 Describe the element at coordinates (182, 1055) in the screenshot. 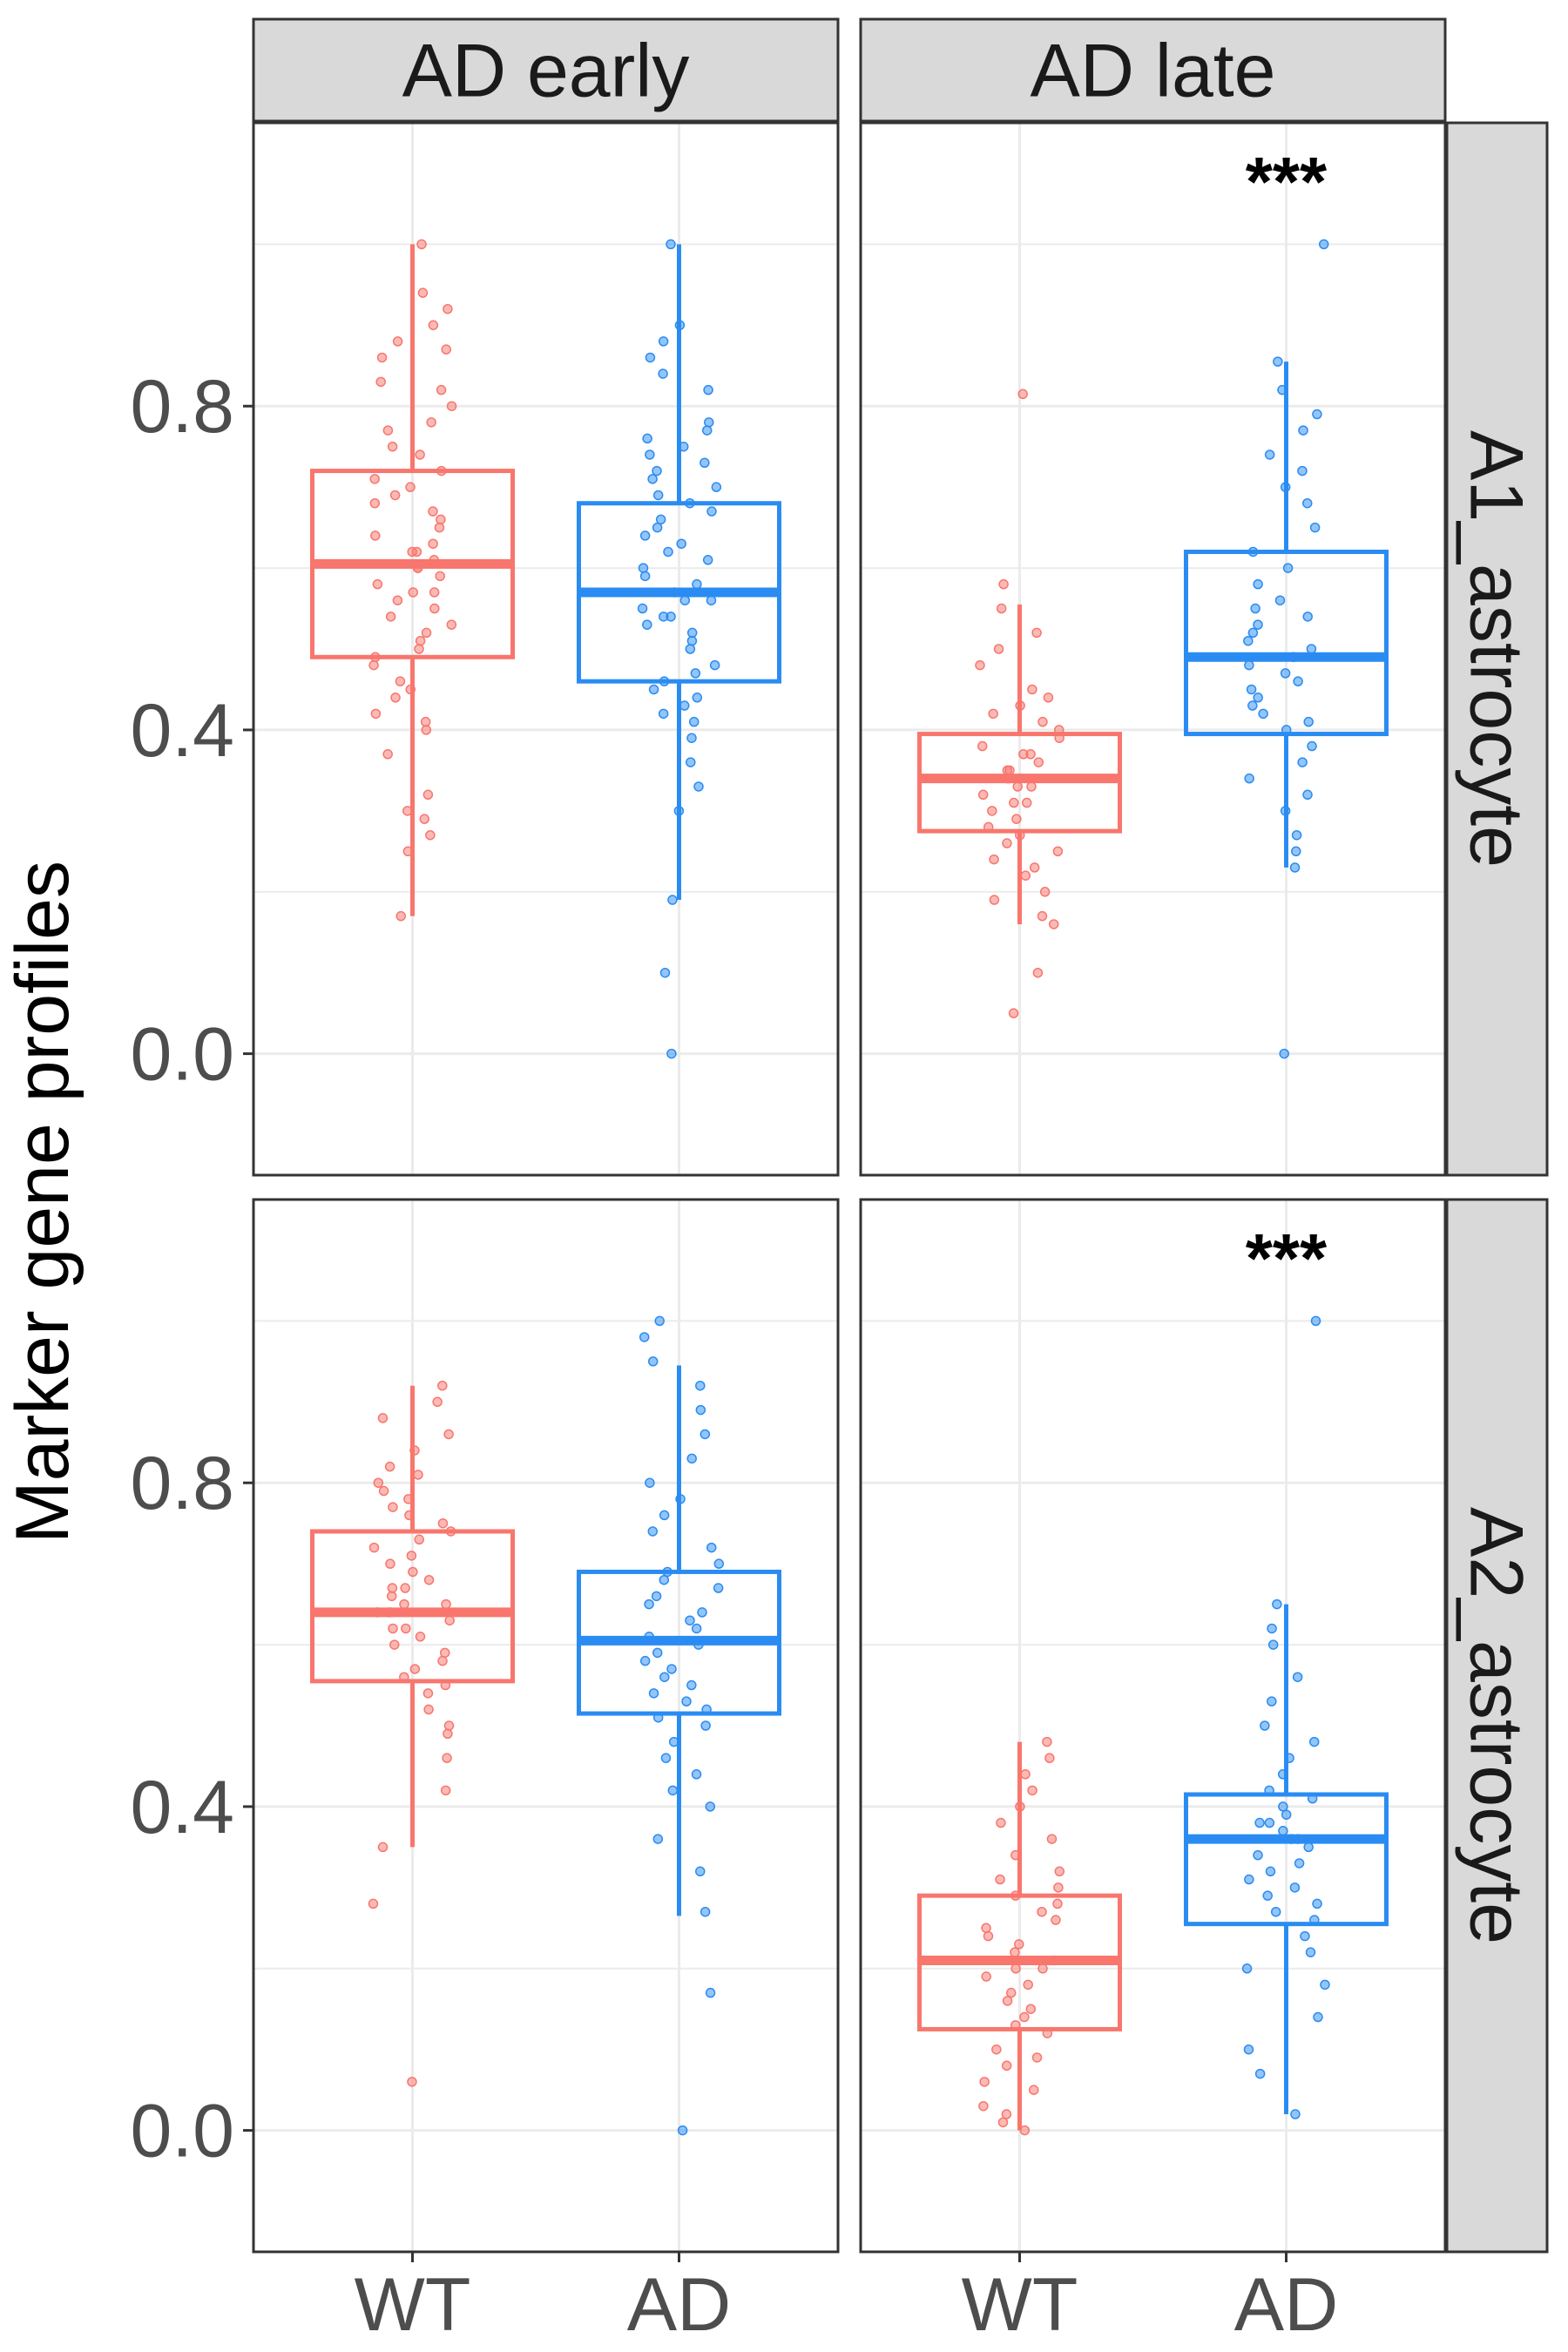

I see `y-tick-label: 0.0` at that location.